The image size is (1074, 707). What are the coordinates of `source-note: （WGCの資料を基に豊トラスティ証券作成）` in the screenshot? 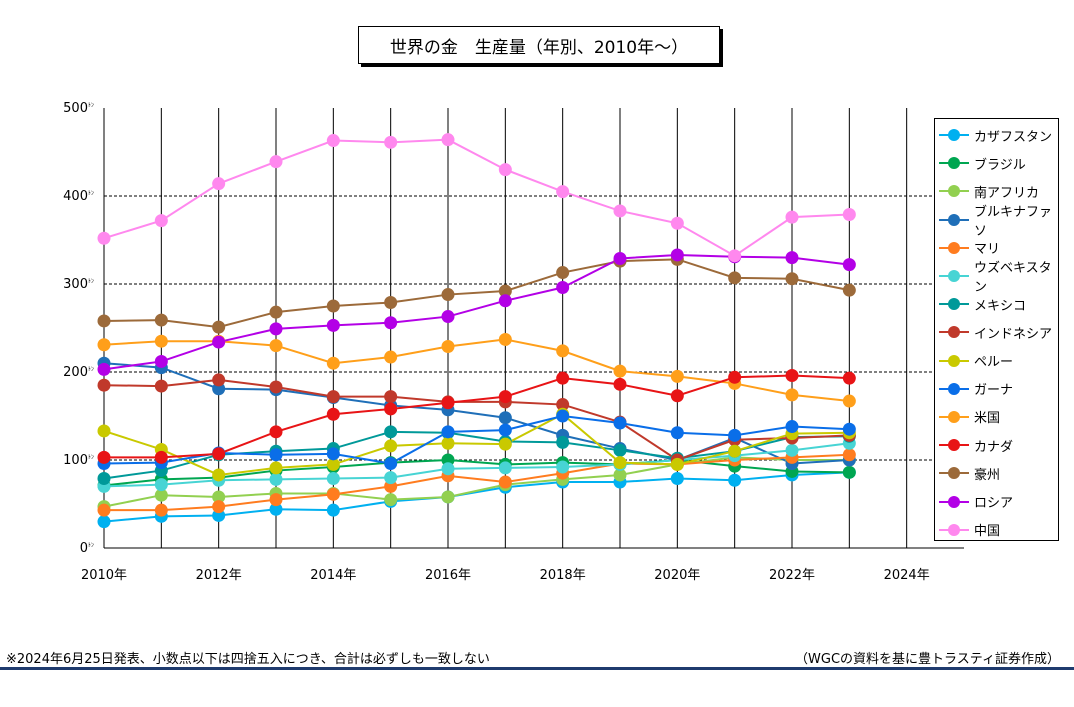 It's located at (927, 659).